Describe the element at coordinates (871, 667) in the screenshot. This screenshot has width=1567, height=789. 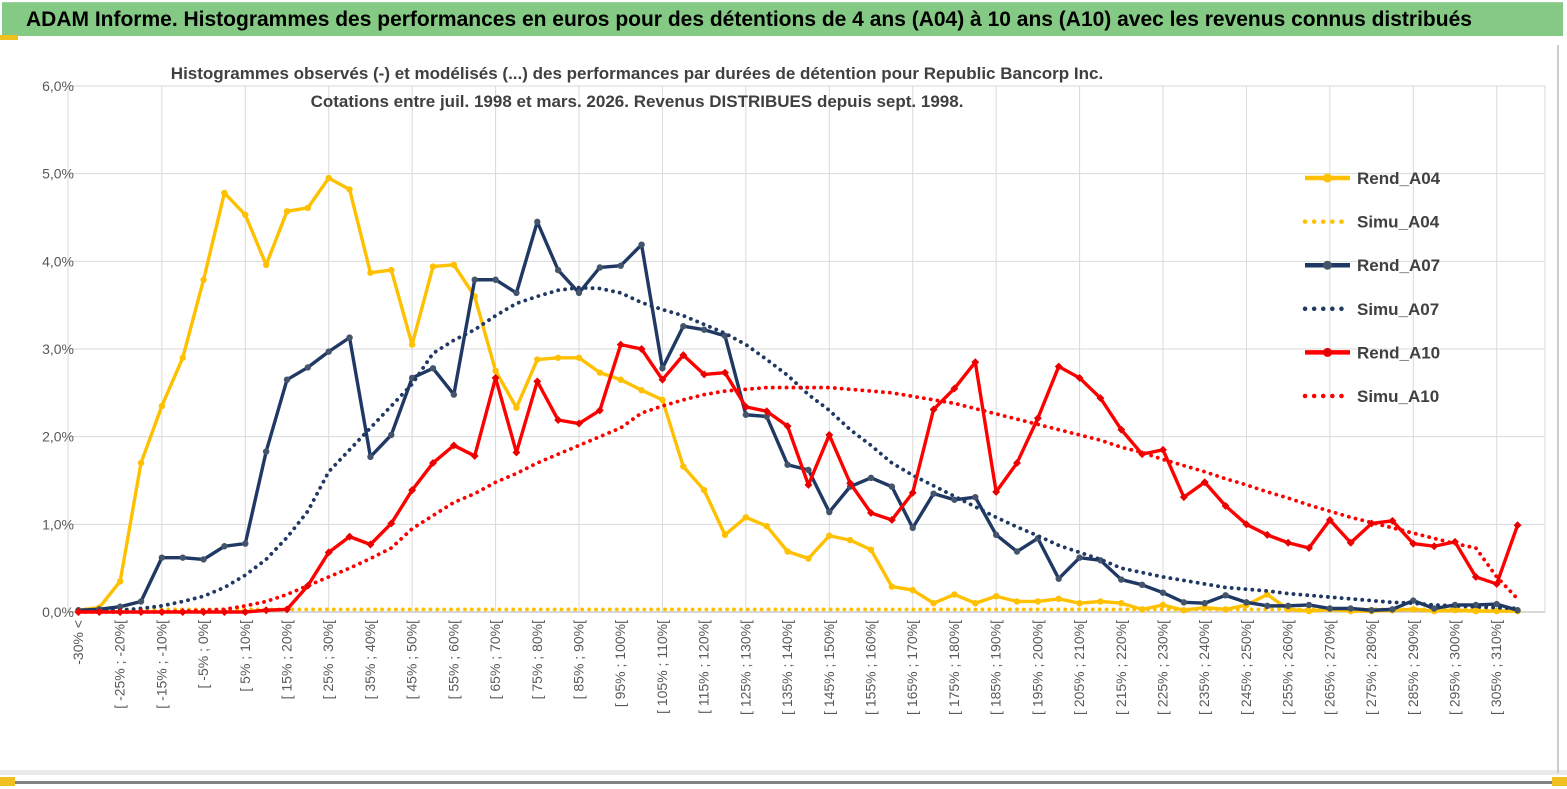
I see `x-axis-label: [ 155% ; 160%[` at that location.